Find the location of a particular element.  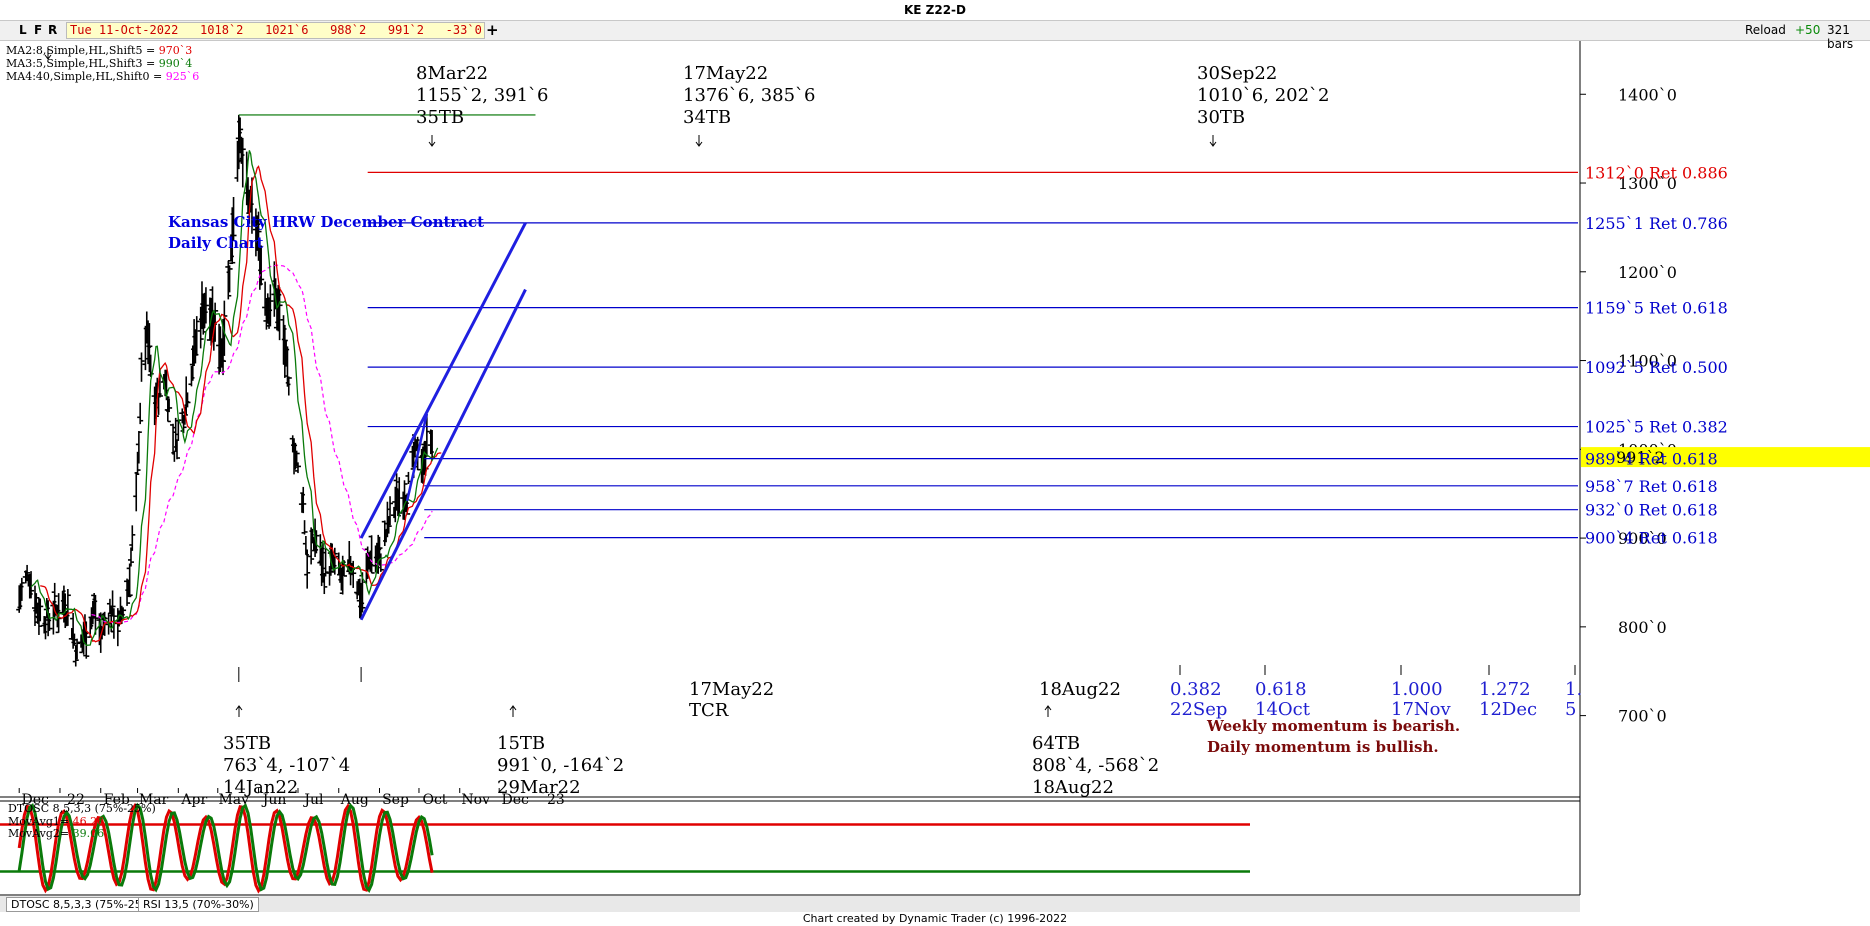

retracement-label: 1092`5 Ret 0.500 is located at coordinates (1656, 367).